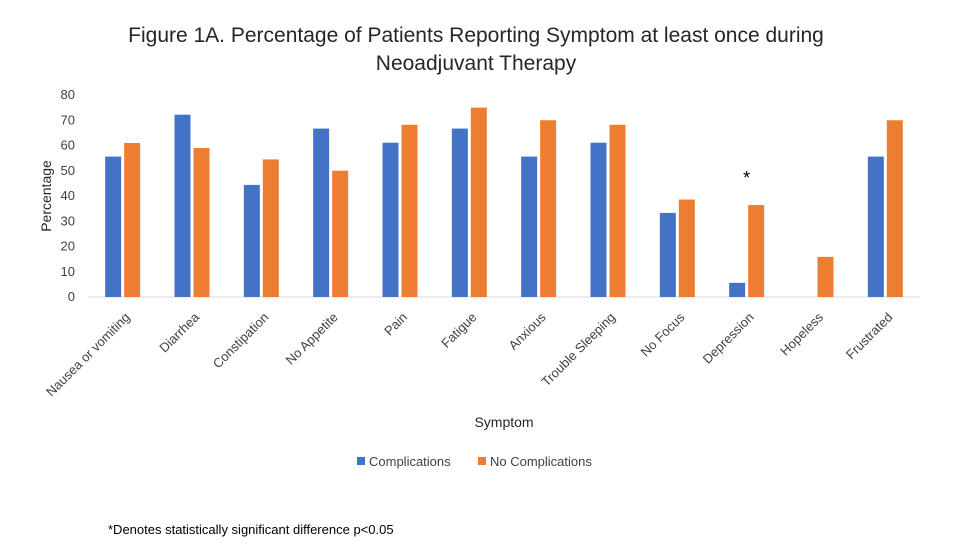 This screenshot has height=555, width=962. Describe the element at coordinates (474, 461) in the screenshot. I see `legend: Complications No Complications` at that location.